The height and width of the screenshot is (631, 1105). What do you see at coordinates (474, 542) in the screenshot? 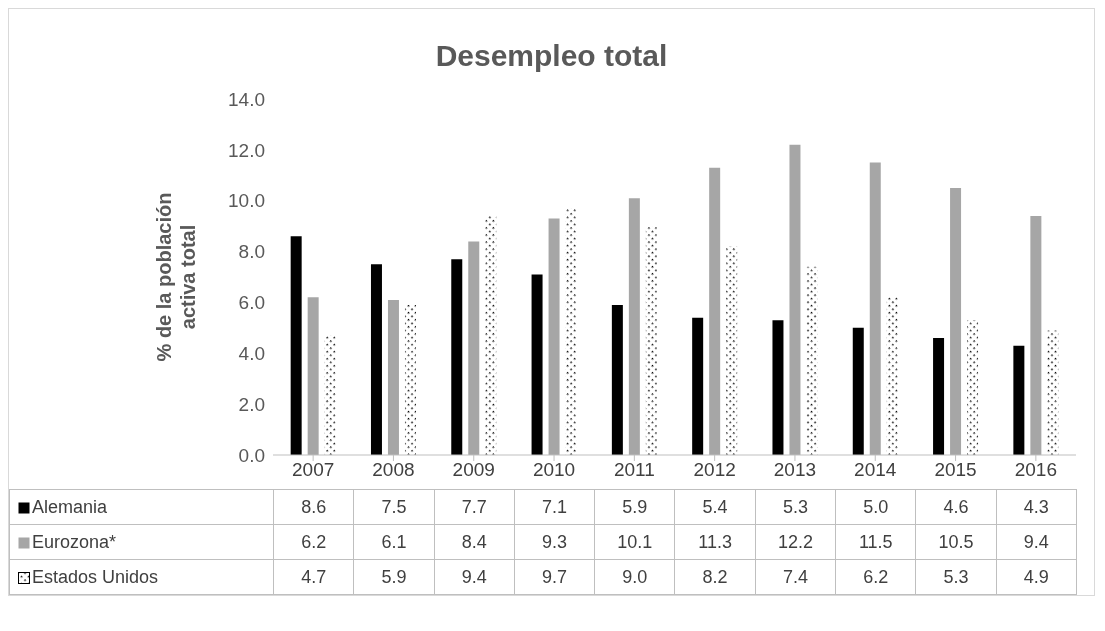
I see `data-label: 8.4` at bounding box center [474, 542].